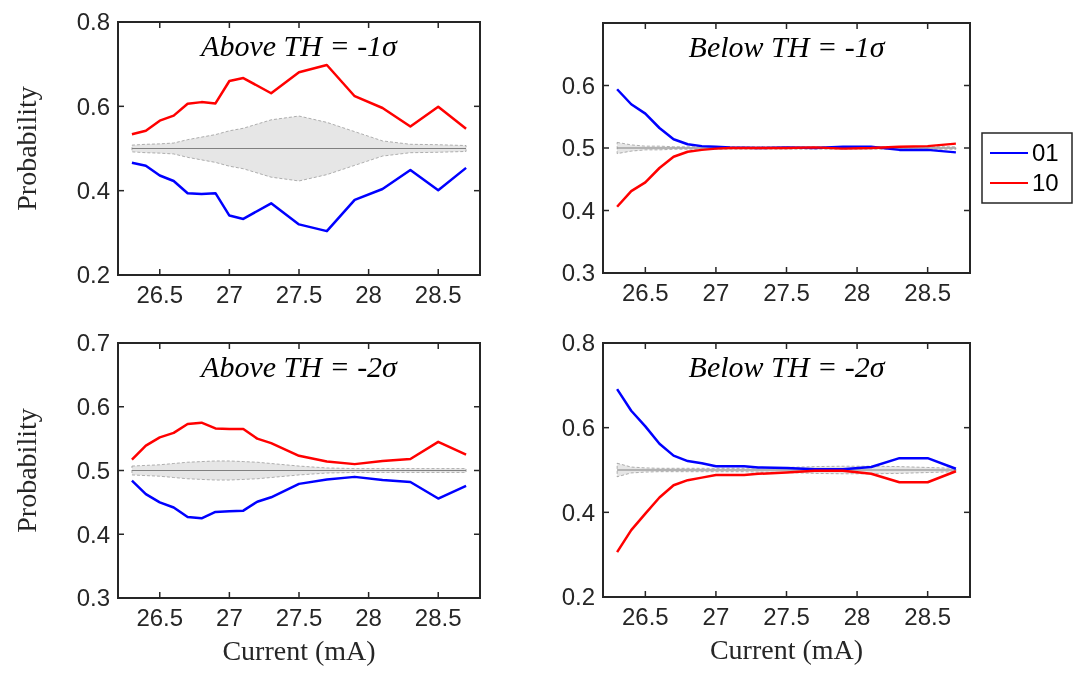  I want to click on chart-title: Below TH = -1σ, so click(787, 46).